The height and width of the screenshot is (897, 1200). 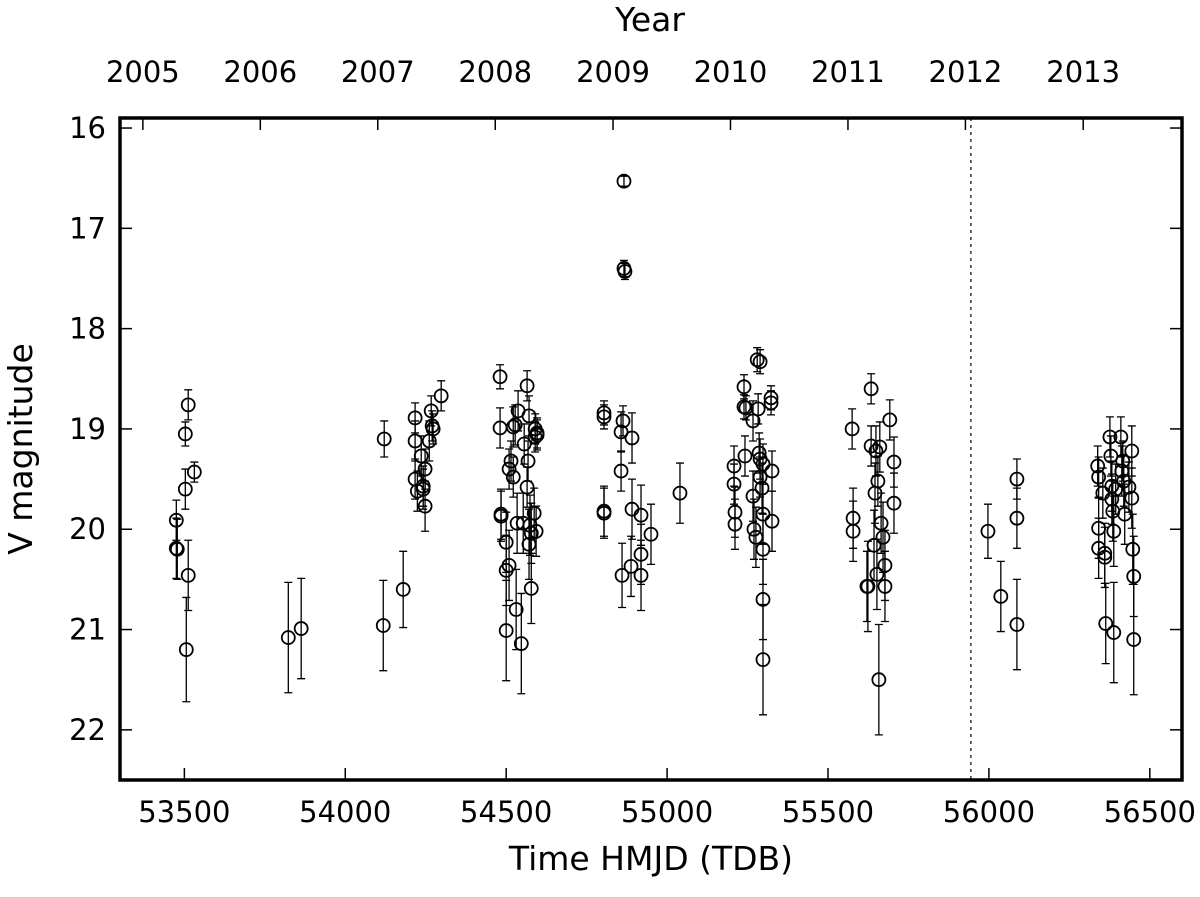 I want to click on x2-tick-label: 2013, so click(x=1083, y=72).